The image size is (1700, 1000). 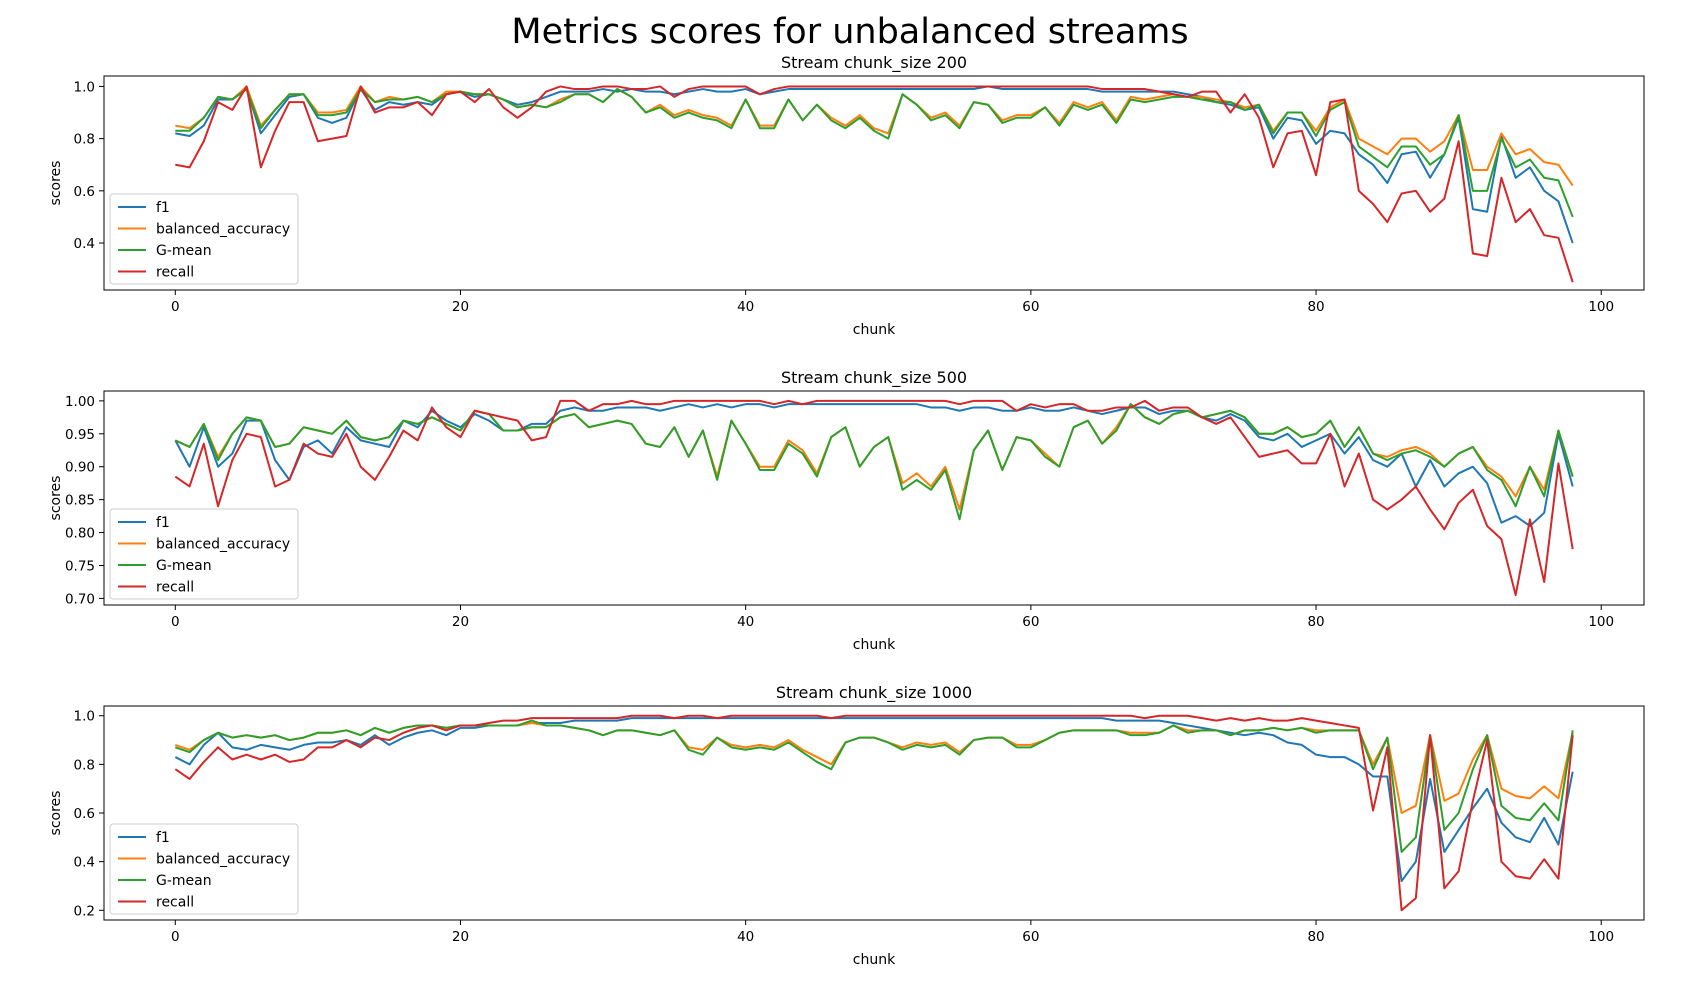 What do you see at coordinates (460, 937) in the screenshot?
I see `chart-3-x-tick-label: 20` at bounding box center [460, 937].